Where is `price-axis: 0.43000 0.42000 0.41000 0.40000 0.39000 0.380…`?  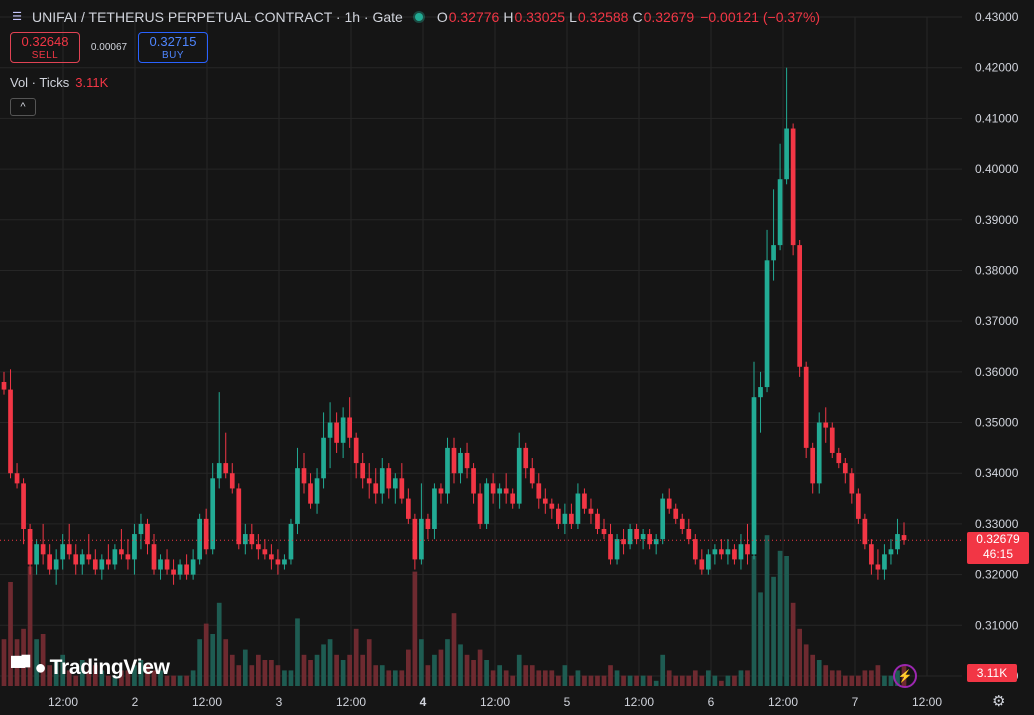
price-axis: 0.43000 0.42000 0.41000 0.40000 0.39000 0.380… is located at coordinates (997, 346).